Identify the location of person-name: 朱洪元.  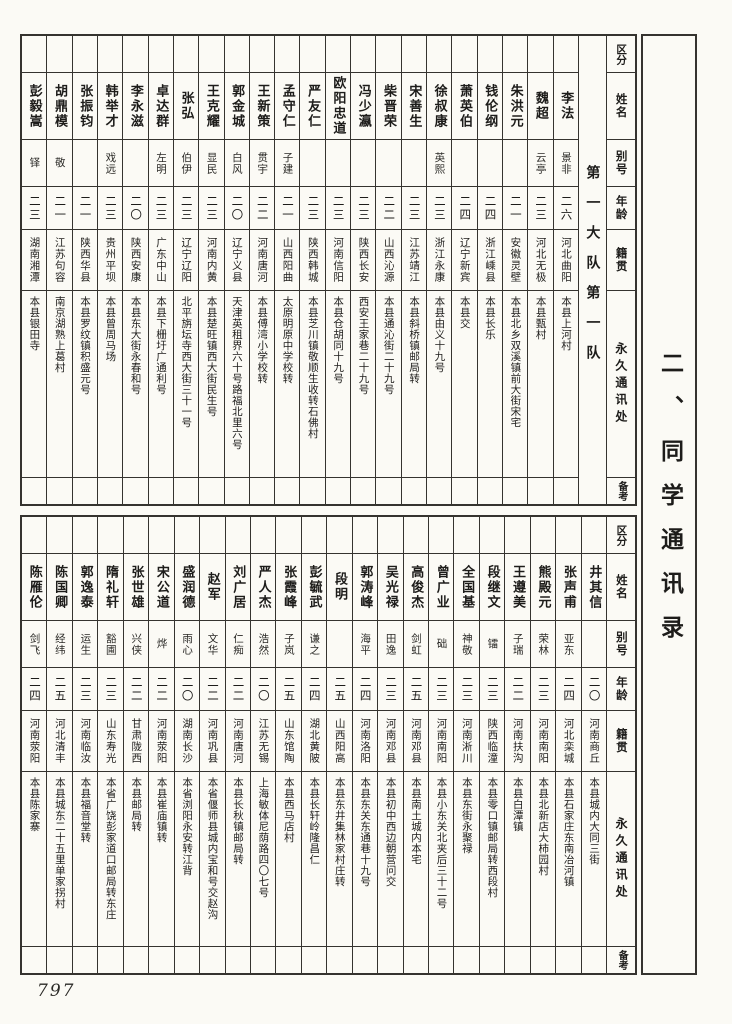
(515, 106).